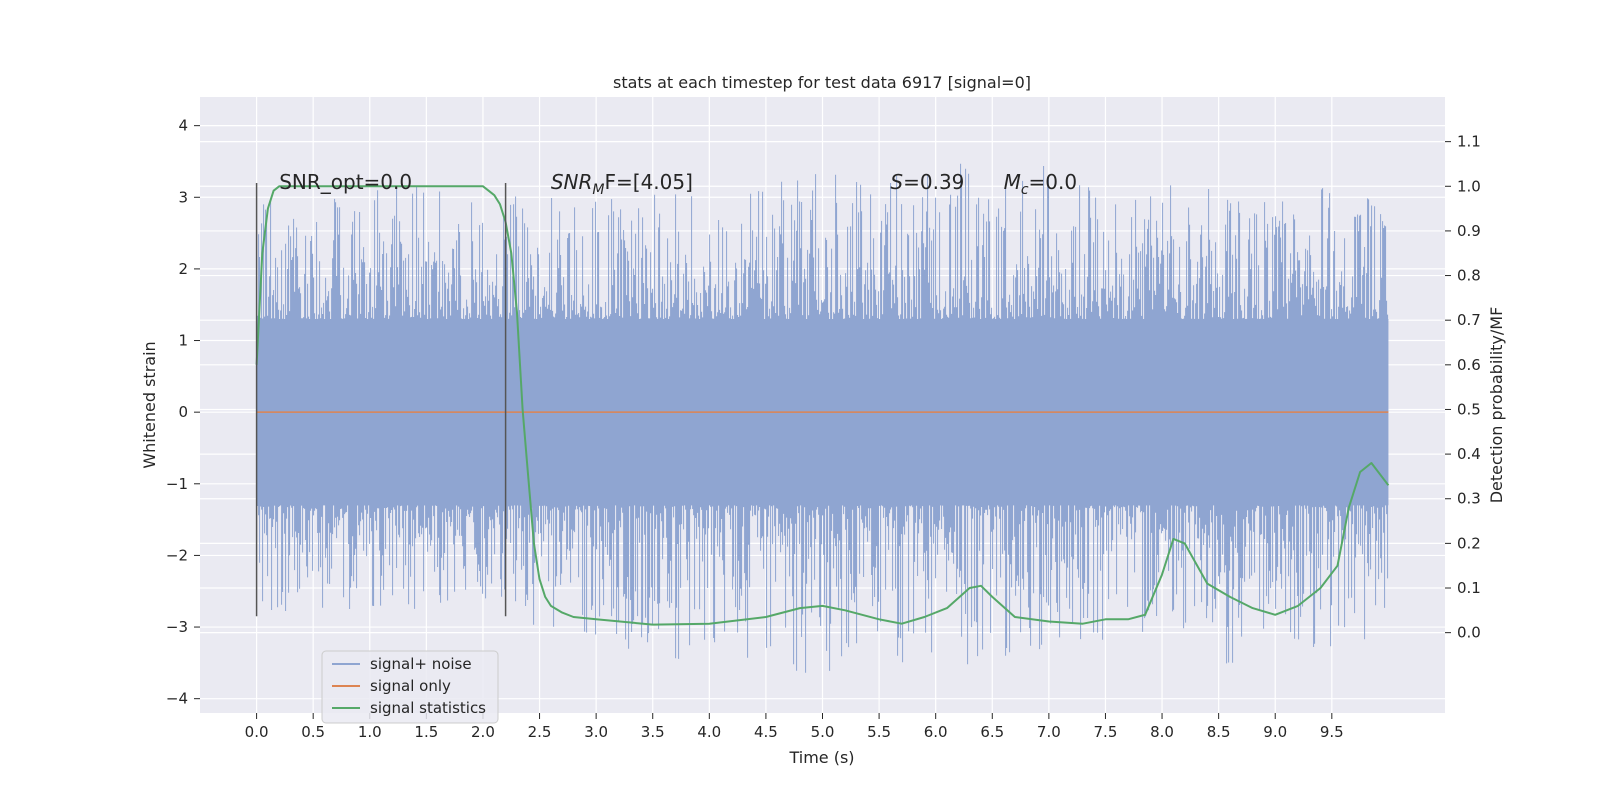 This screenshot has width=1600, height=800. What do you see at coordinates (1469, 365) in the screenshot?
I see `y-right-tick-label: 0.6` at bounding box center [1469, 365].